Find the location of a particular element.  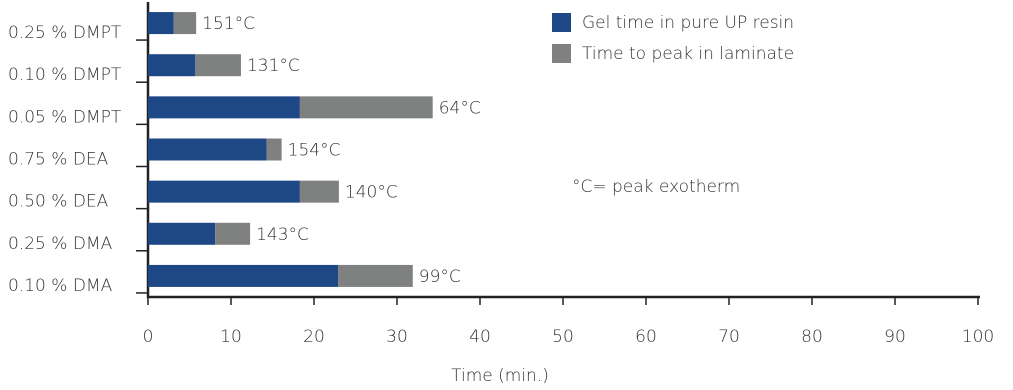

x-tick-label: 0 is located at coordinates (148, 337).